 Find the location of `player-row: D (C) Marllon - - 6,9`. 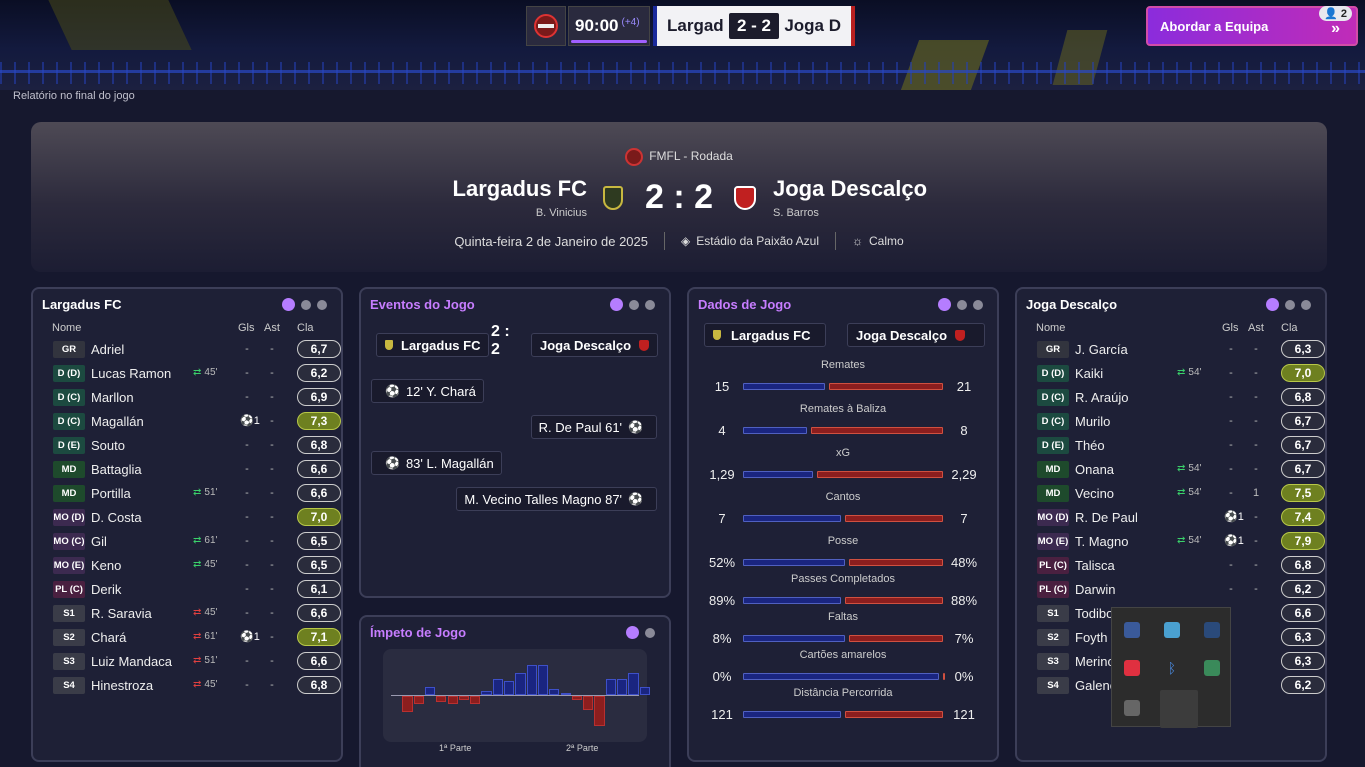

player-row: D (C) Marllon - - 6,9 is located at coordinates (195, 397).